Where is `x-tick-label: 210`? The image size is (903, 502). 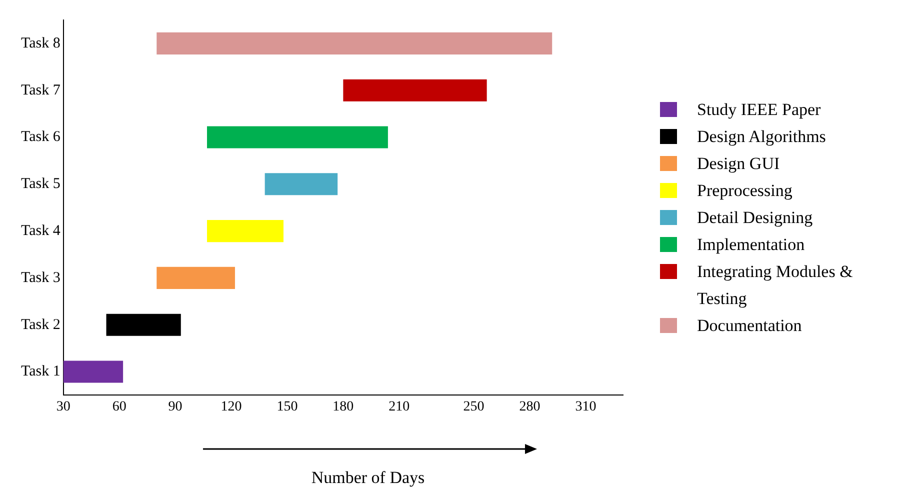 x-tick-label: 210 is located at coordinates (399, 406).